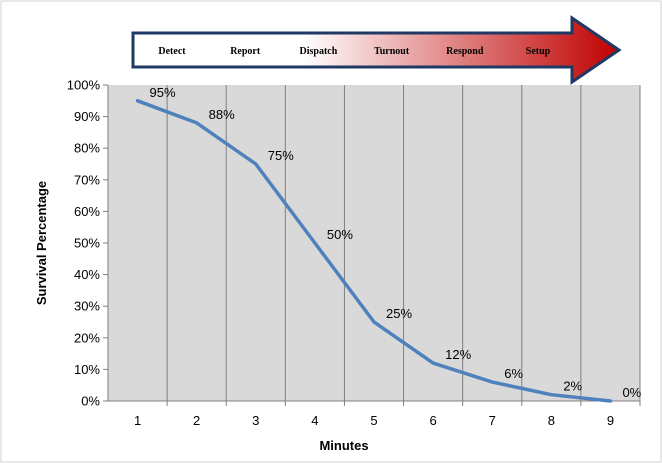 The height and width of the screenshot is (468, 662). What do you see at coordinates (631, 392) in the screenshot?
I see `data-label: 0%` at bounding box center [631, 392].